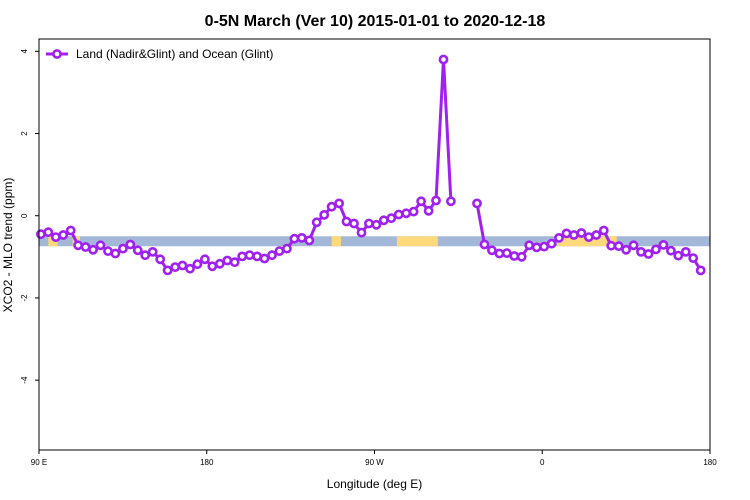  I want to click on y-tick-label: 4, so click(24, 51).